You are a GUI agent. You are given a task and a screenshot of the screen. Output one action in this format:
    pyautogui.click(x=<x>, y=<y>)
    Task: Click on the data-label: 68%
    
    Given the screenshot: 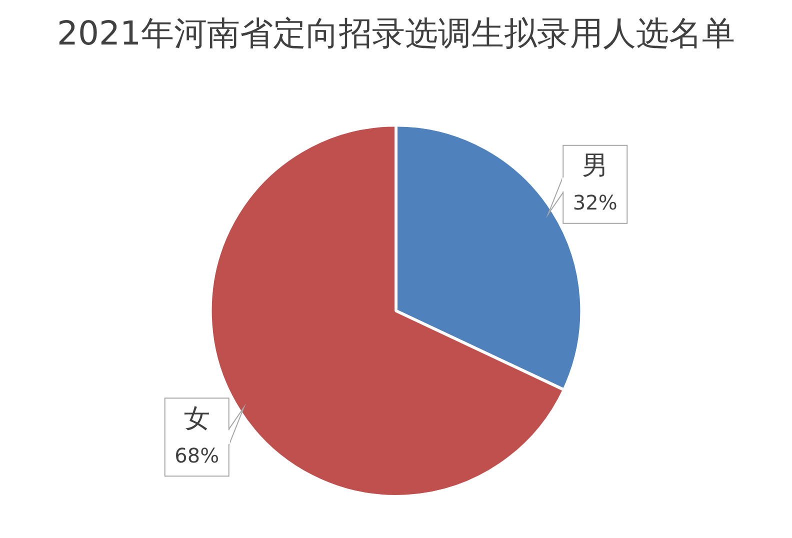 What is the action you would take?
    pyautogui.click(x=197, y=455)
    